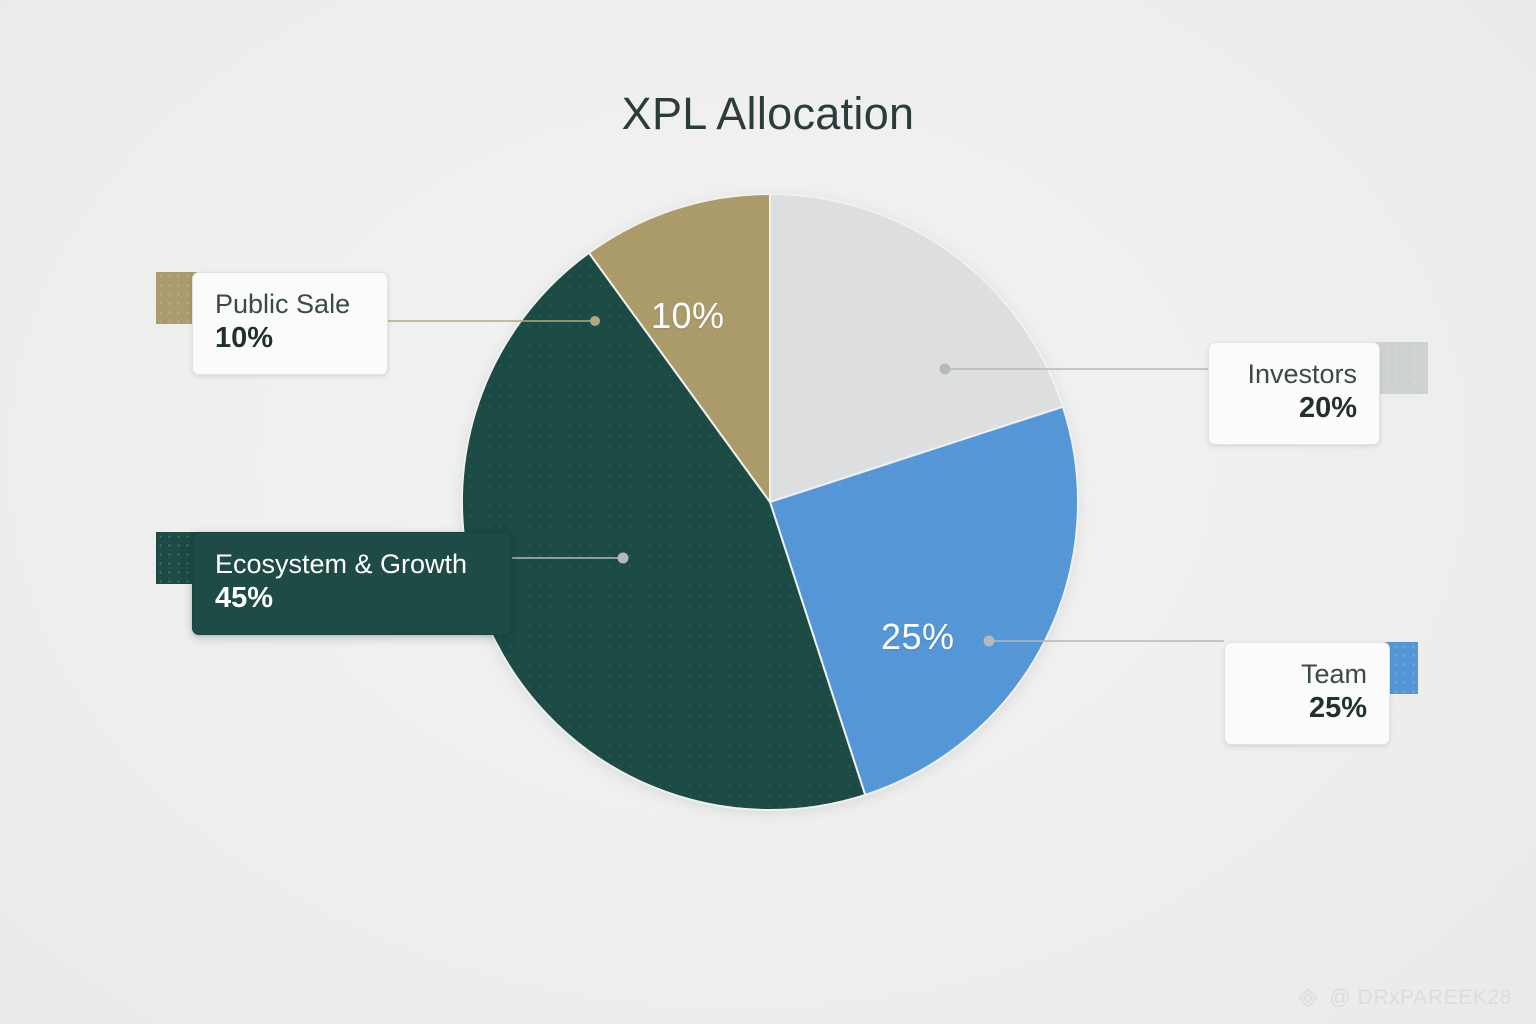 The height and width of the screenshot is (1024, 1536). I want to click on slice-label-team: 25%, so click(918, 636).